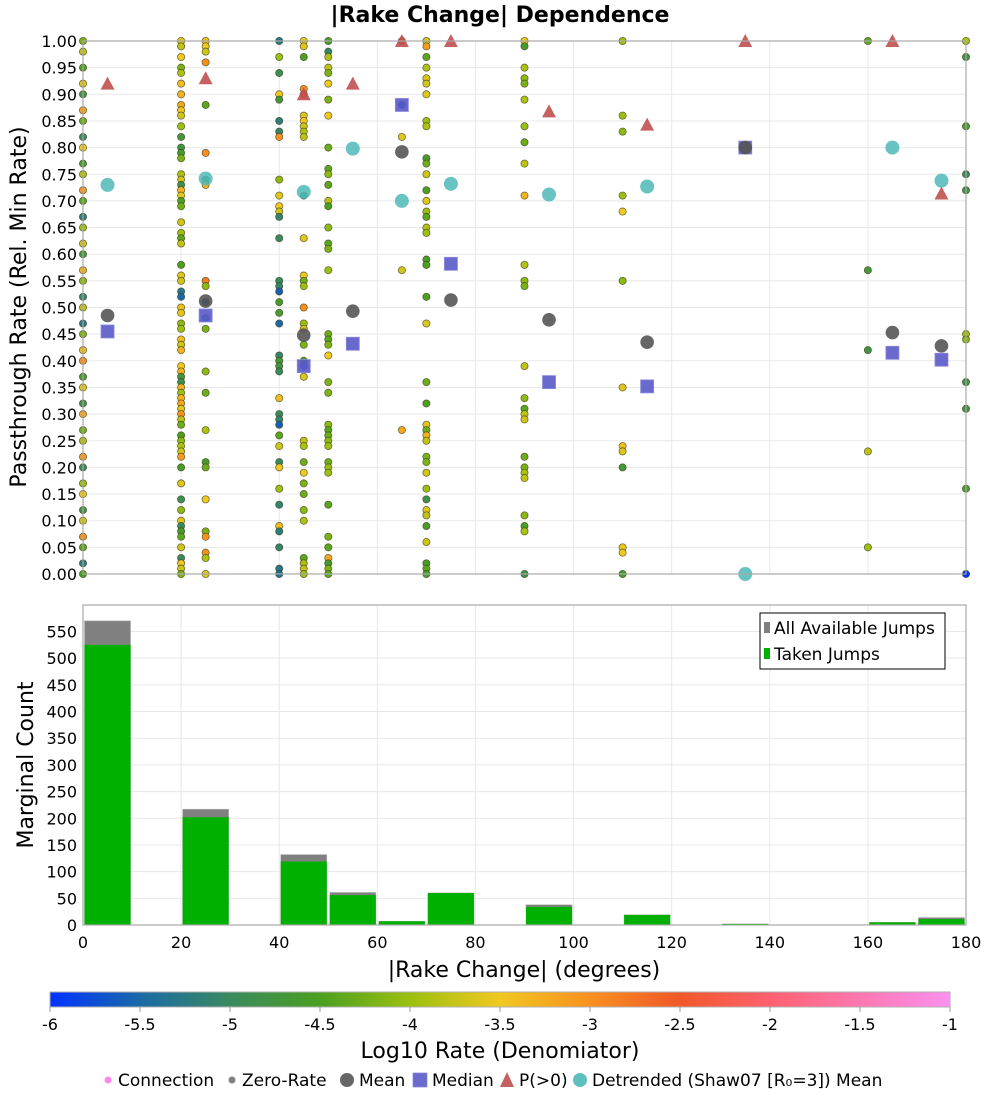  What do you see at coordinates (59, 308) in the screenshot?
I see `scatter-y-tick-label: 0.50` at bounding box center [59, 308].